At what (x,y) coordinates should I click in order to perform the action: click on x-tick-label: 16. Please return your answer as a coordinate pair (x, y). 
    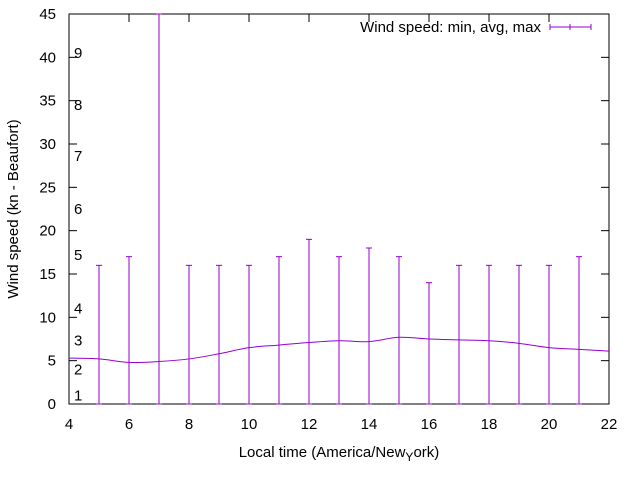
    Looking at the image, I should click on (429, 424).